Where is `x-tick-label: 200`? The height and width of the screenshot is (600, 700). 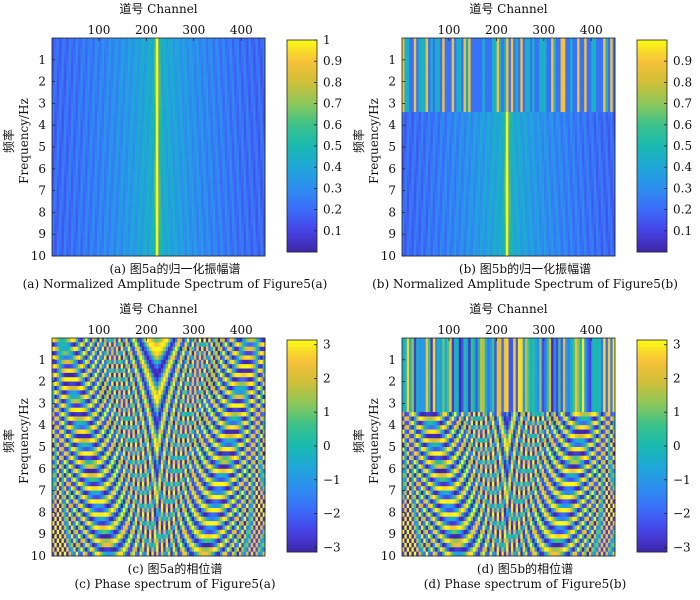
x-tick-label: 200 is located at coordinates (146, 30).